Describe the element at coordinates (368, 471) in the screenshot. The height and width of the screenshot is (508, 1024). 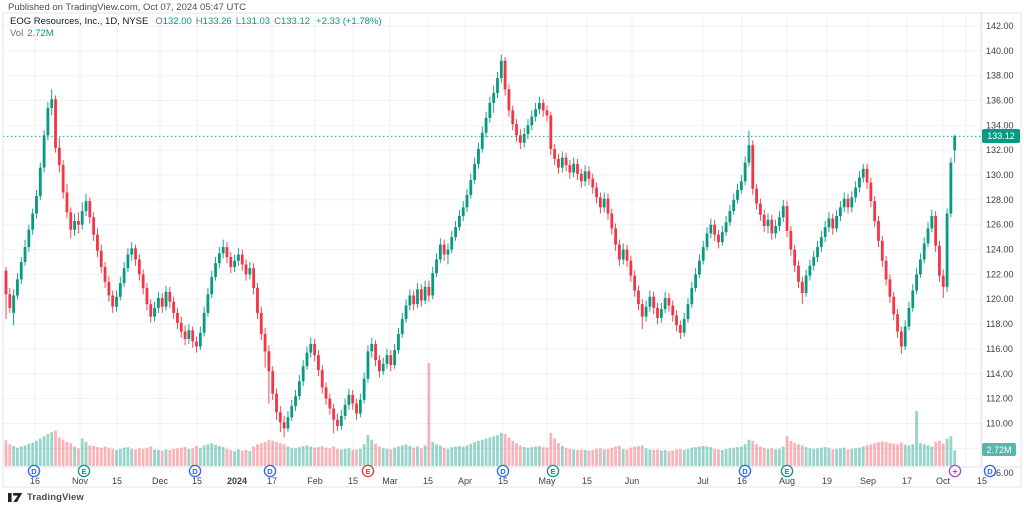
I see `earnings_down-marker-icon` at that location.